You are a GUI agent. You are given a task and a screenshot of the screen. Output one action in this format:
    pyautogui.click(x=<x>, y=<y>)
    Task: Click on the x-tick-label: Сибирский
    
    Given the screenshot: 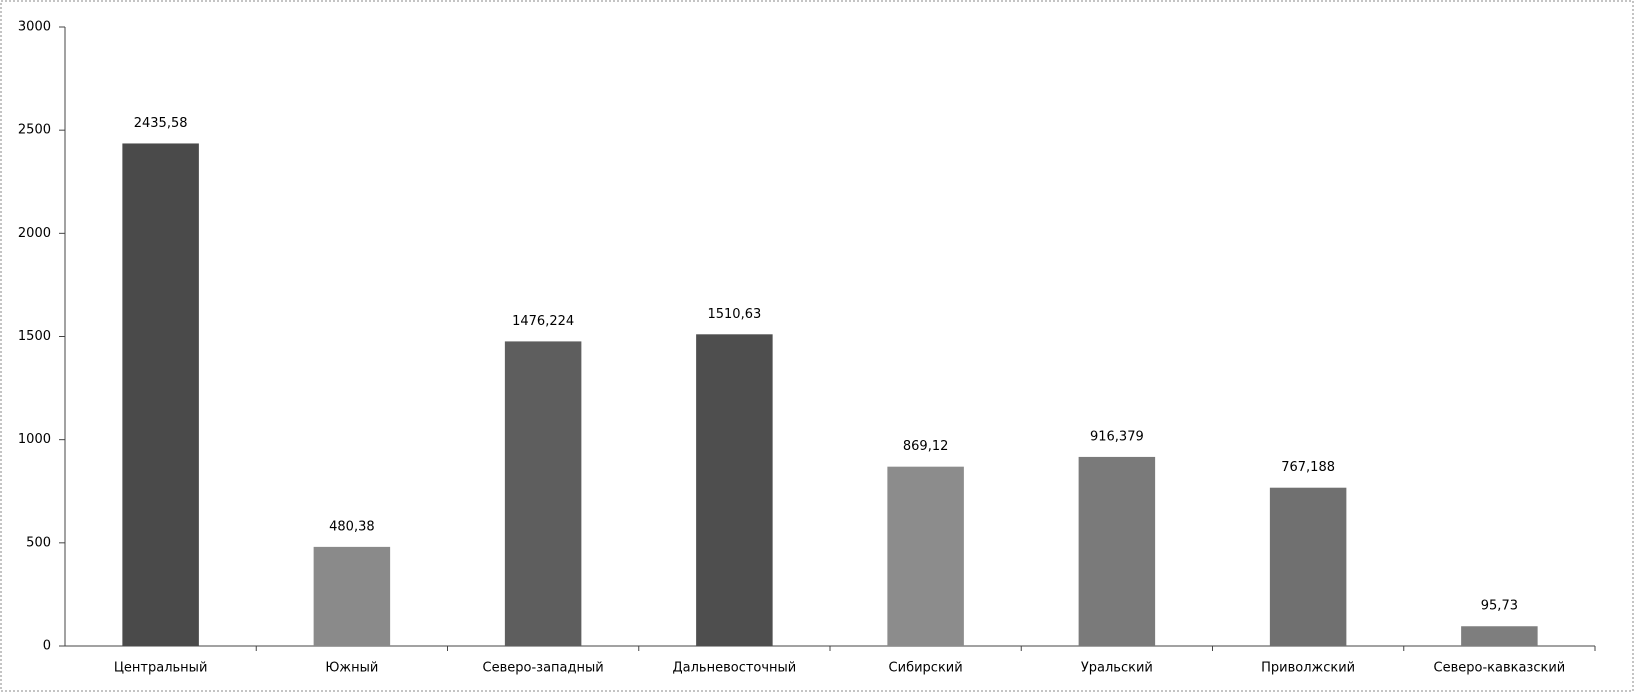 What is the action you would take?
    pyautogui.click(x=926, y=668)
    